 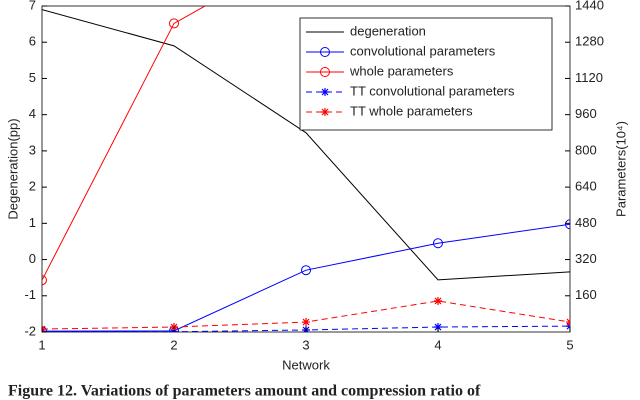 I want to click on y2-tick-label: 960, so click(x=586, y=113).